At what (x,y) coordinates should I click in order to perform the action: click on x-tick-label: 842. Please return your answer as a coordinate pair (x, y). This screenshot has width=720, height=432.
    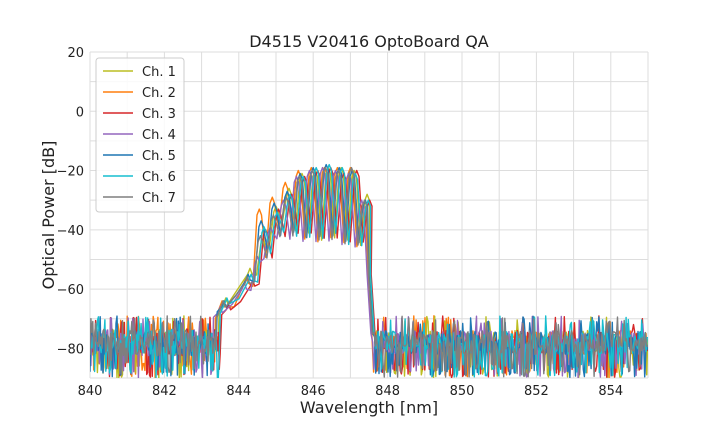
    Looking at the image, I should click on (164, 391).